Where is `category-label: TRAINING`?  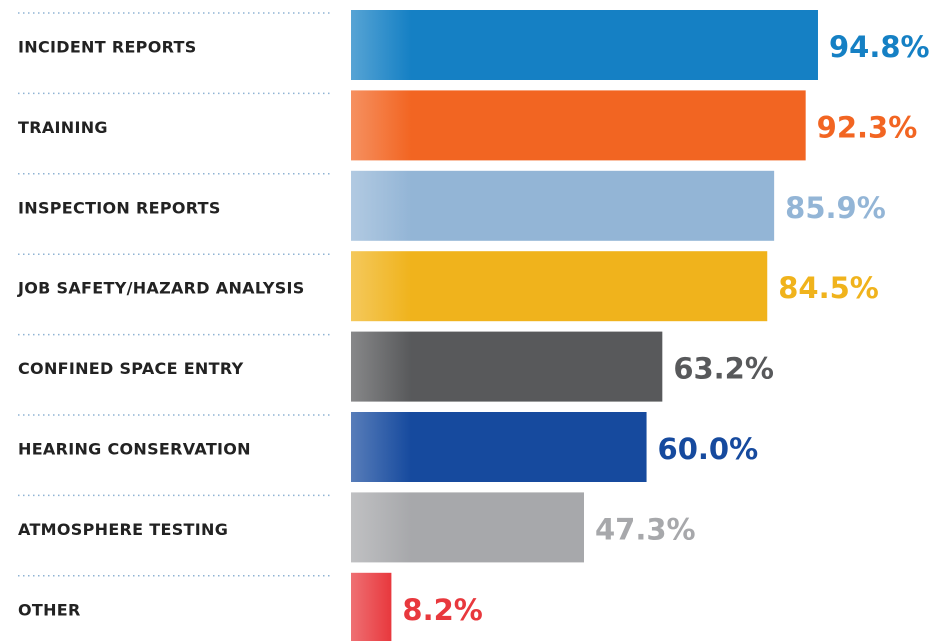
category-label: TRAINING is located at coordinates (63, 127).